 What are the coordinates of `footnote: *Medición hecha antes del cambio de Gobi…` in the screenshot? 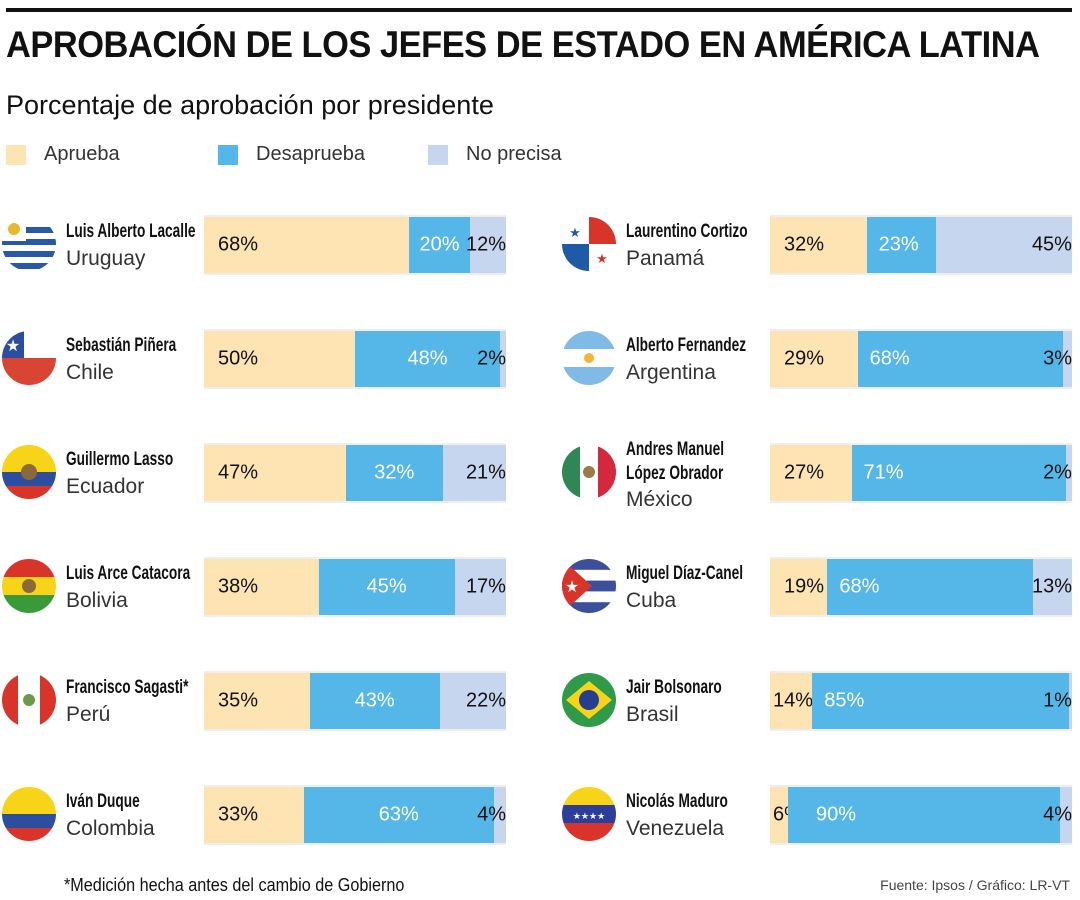 It's located at (234, 885).